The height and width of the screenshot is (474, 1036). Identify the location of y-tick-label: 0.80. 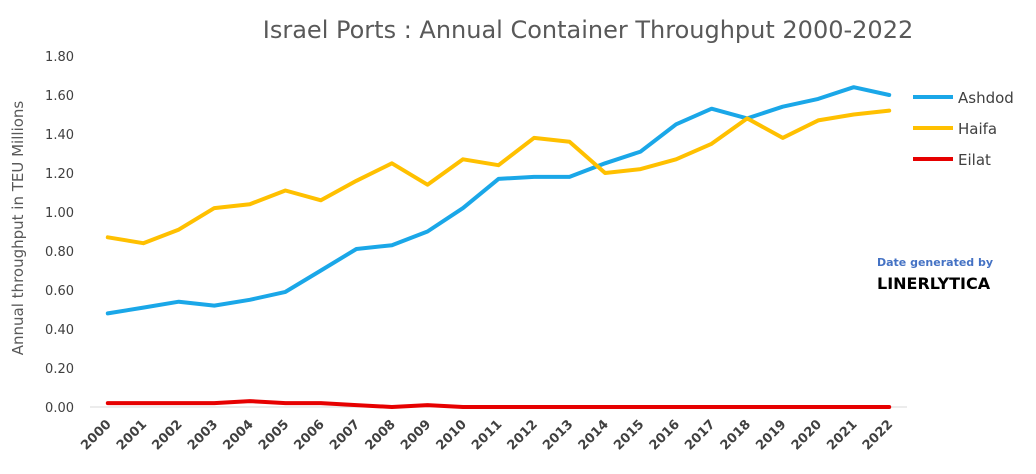
(59, 252).